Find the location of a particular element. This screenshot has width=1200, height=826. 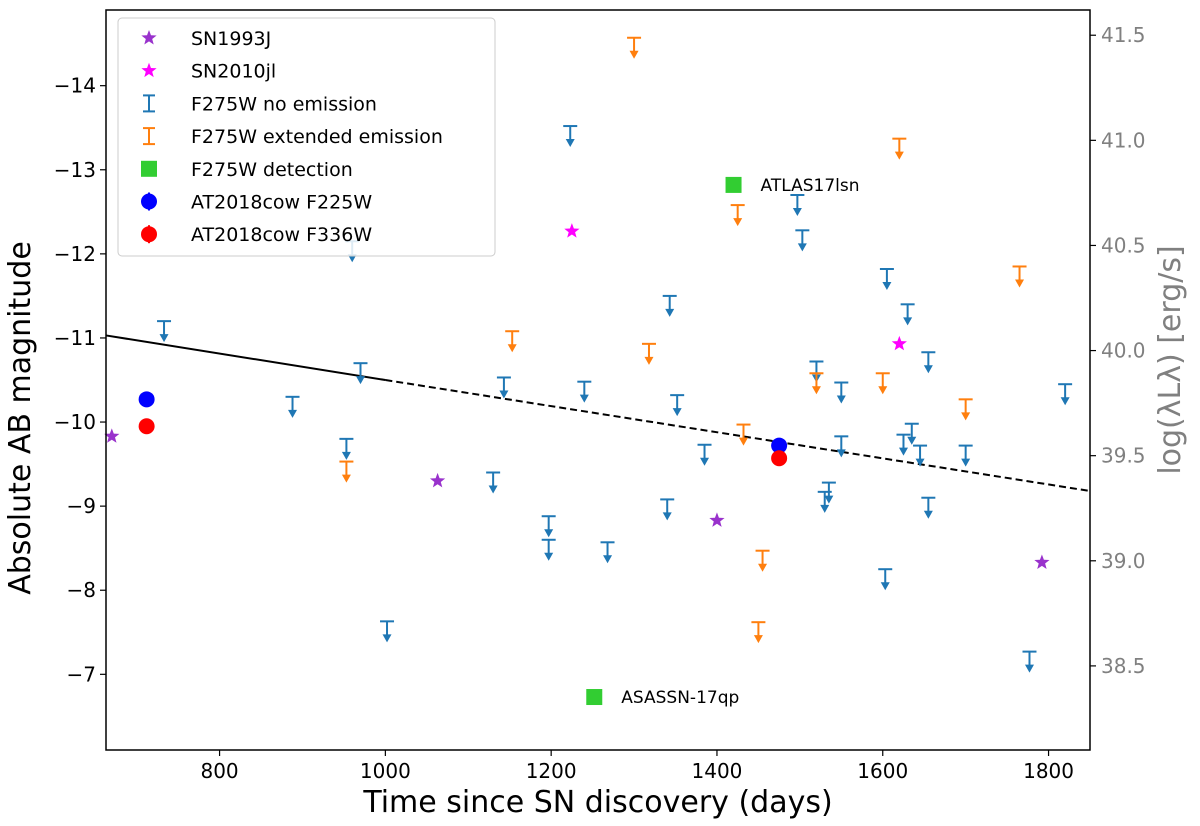

legend-square-icon is located at coordinates (149, 168).